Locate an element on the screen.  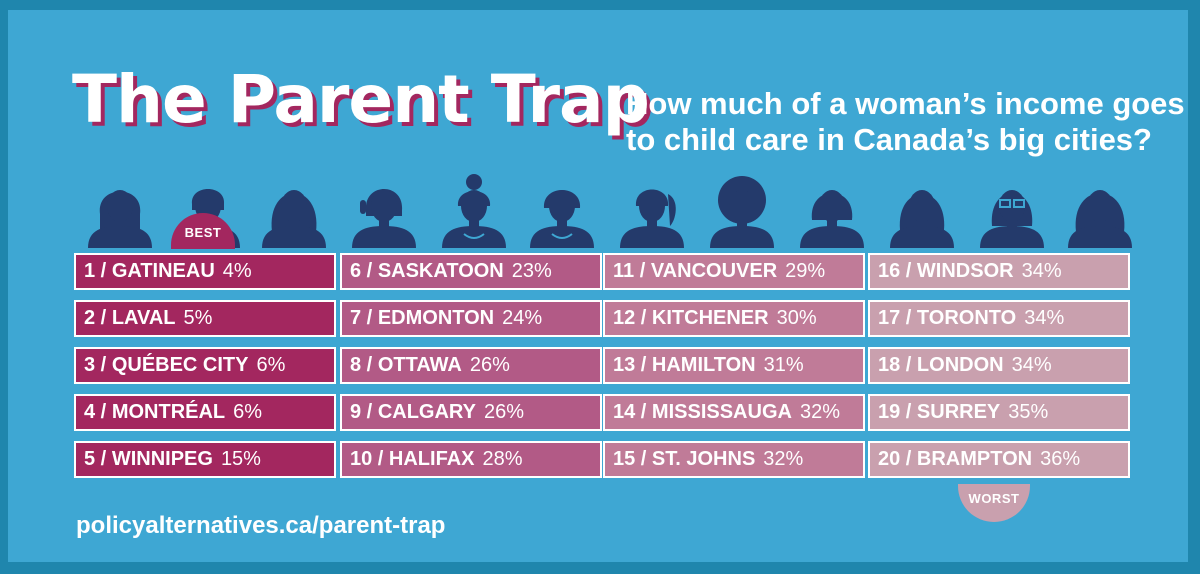
woman-long-hair-icon is located at coordinates (294, 209).